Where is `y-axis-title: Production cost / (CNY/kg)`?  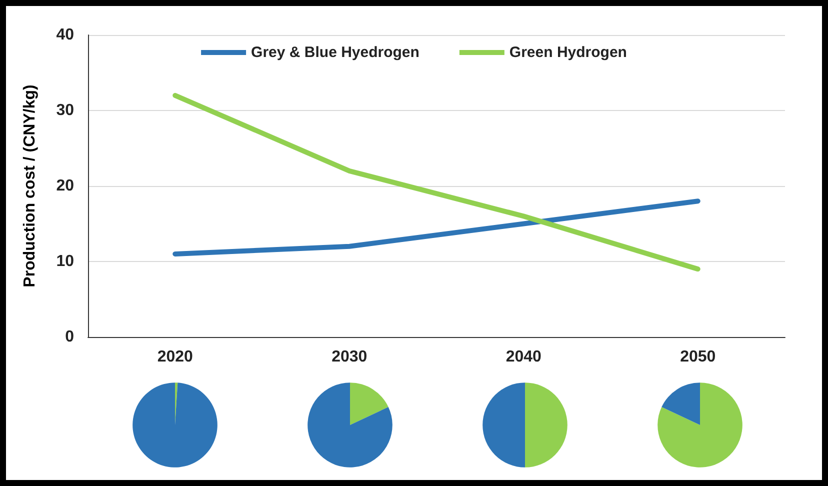
y-axis-title: Production cost / (CNY/kg) is located at coordinates (30, 186).